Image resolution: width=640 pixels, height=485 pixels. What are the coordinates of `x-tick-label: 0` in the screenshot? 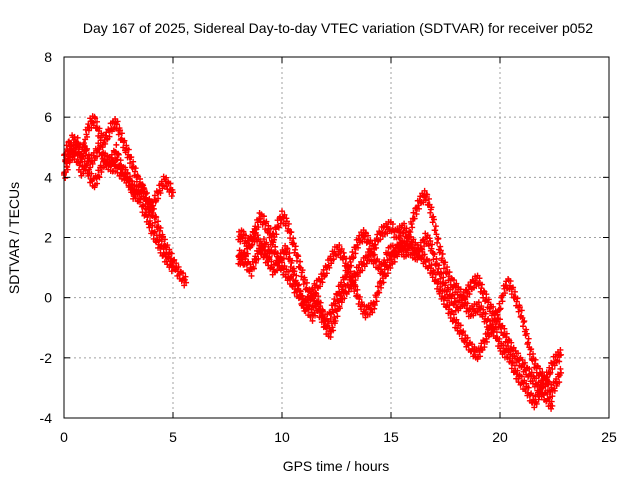 It's located at (64, 437).